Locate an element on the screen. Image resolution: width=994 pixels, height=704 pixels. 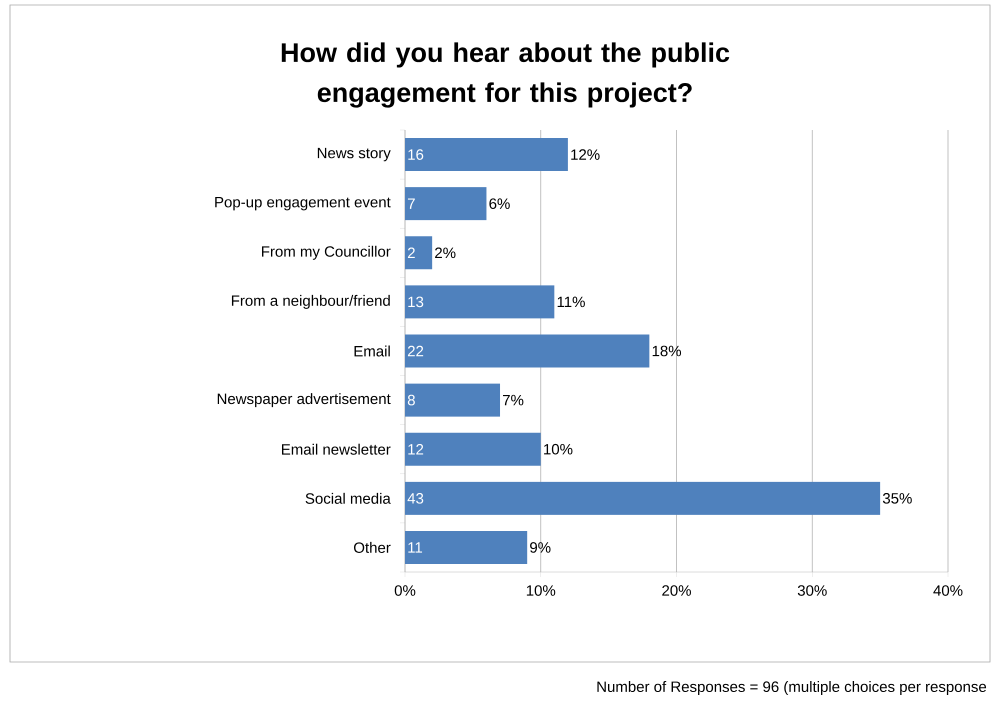
annotation: 13 is located at coordinates (416, 302).